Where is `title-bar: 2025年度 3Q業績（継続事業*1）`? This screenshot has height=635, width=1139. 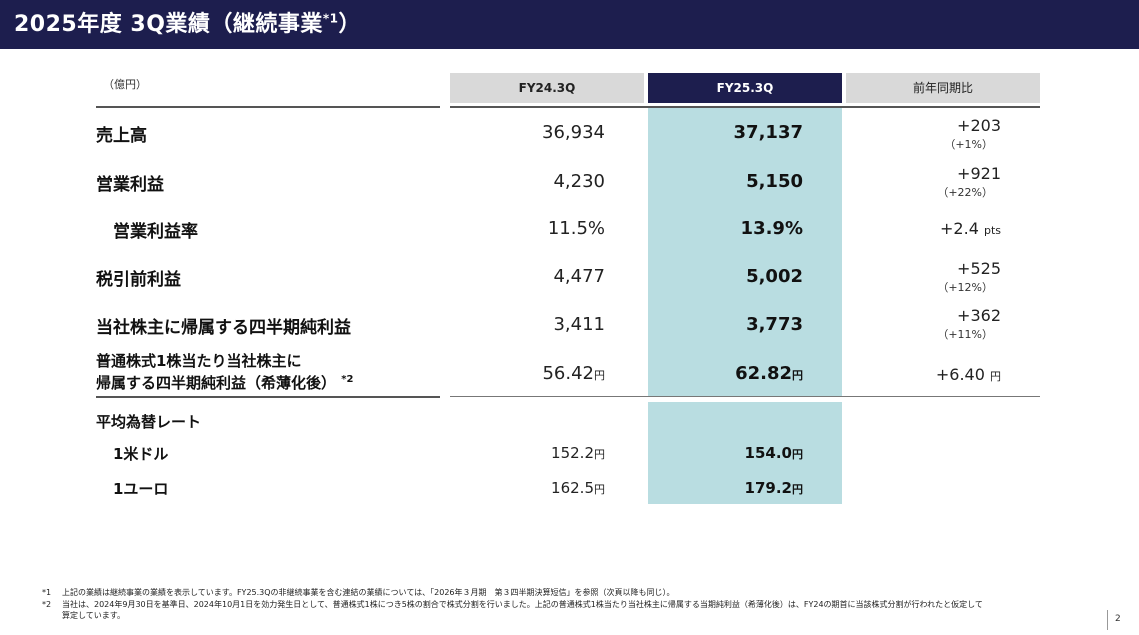
title-bar: 2025年度 3Q業績（継続事業*1） is located at coordinates (569, 24).